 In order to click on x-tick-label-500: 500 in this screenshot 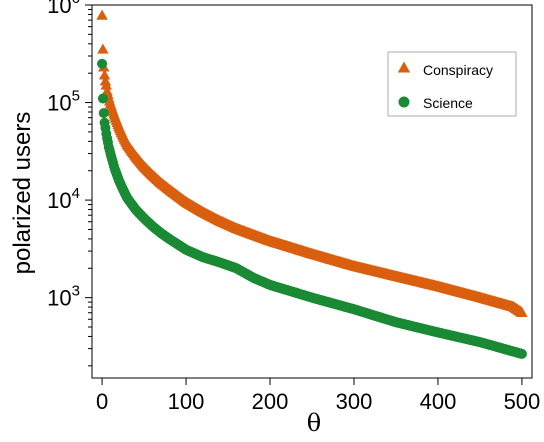, I will do `click(522, 401)`.